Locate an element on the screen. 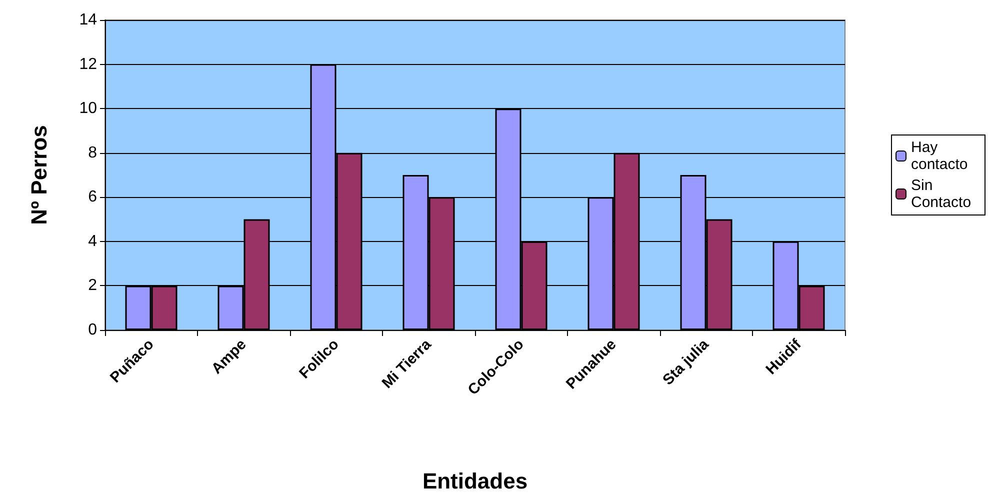 The width and height of the screenshot is (989, 499). y-tick-label: 4 is located at coordinates (93, 241).